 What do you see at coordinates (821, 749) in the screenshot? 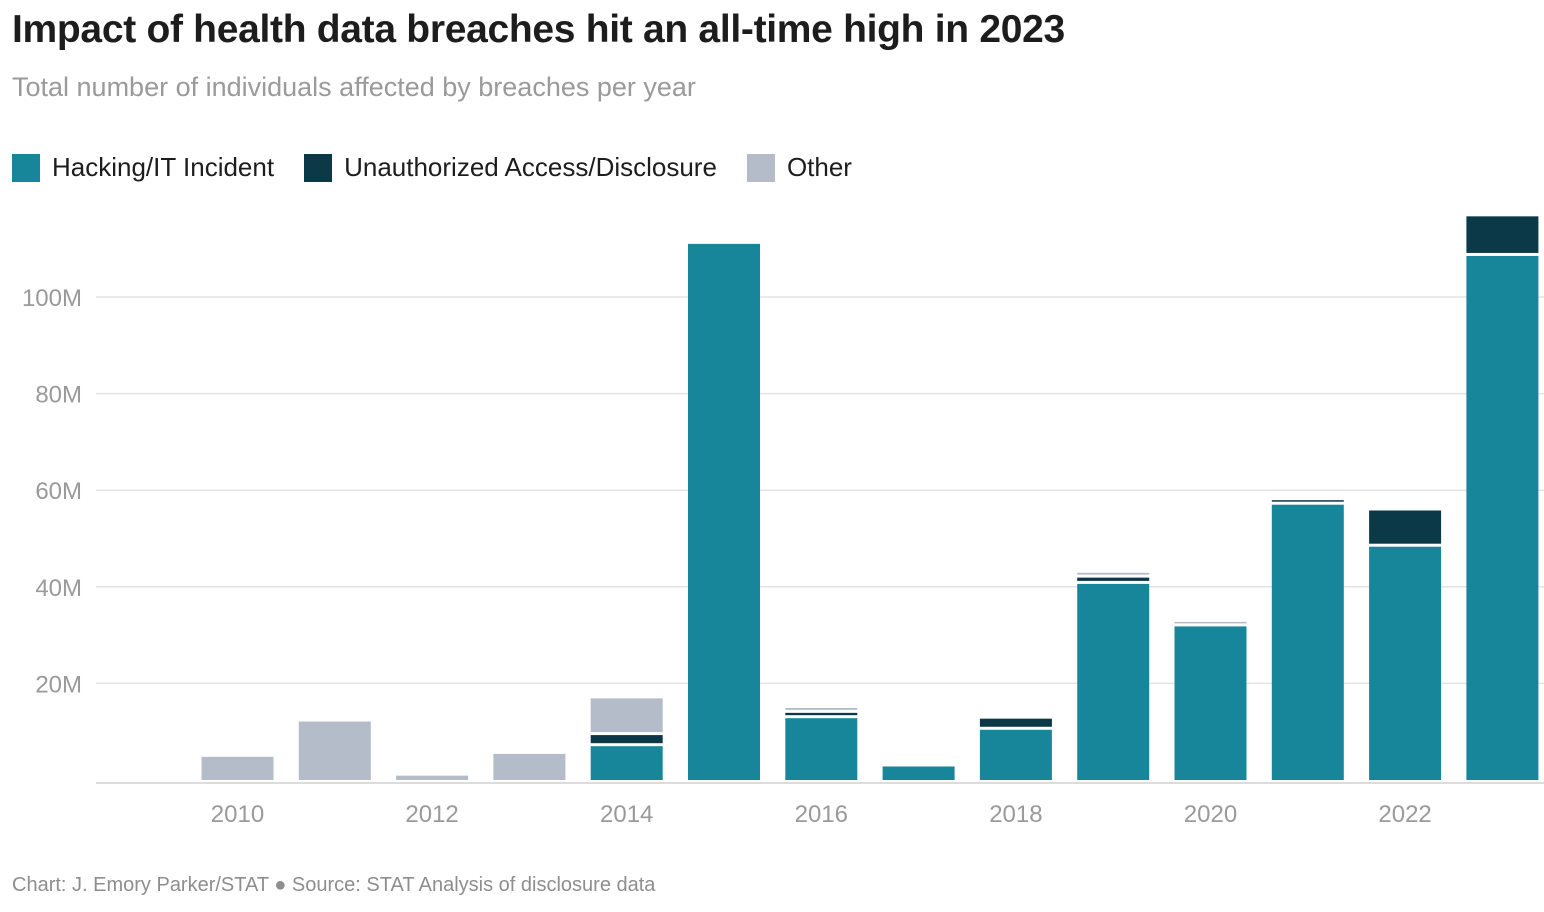
I see `bar-hacking-it-incident-2016` at bounding box center [821, 749].